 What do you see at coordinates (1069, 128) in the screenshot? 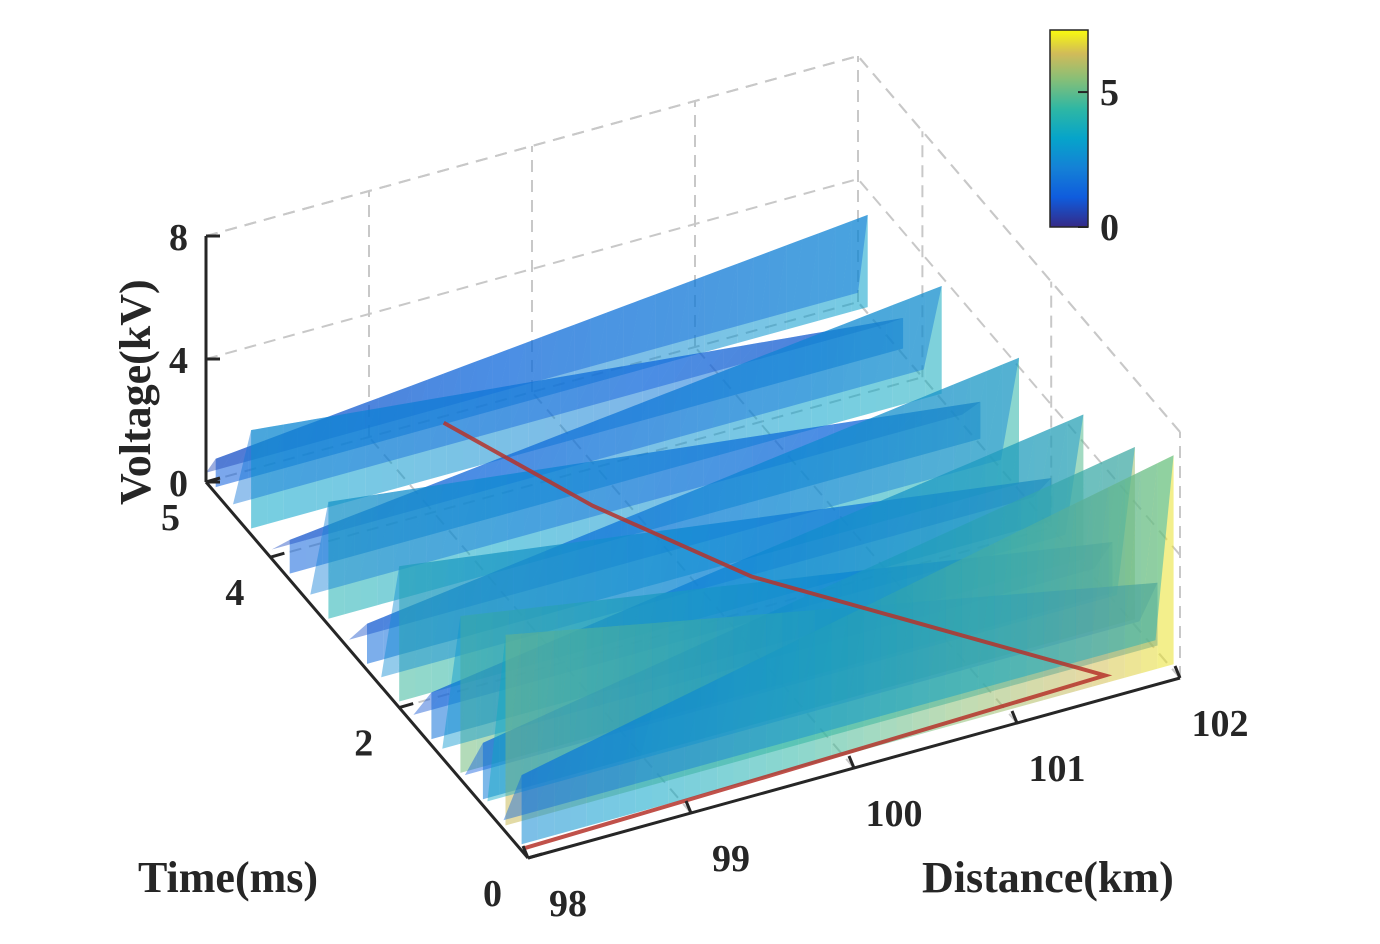
I see `colorbar-gradient` at bounding box center [1069, 128].